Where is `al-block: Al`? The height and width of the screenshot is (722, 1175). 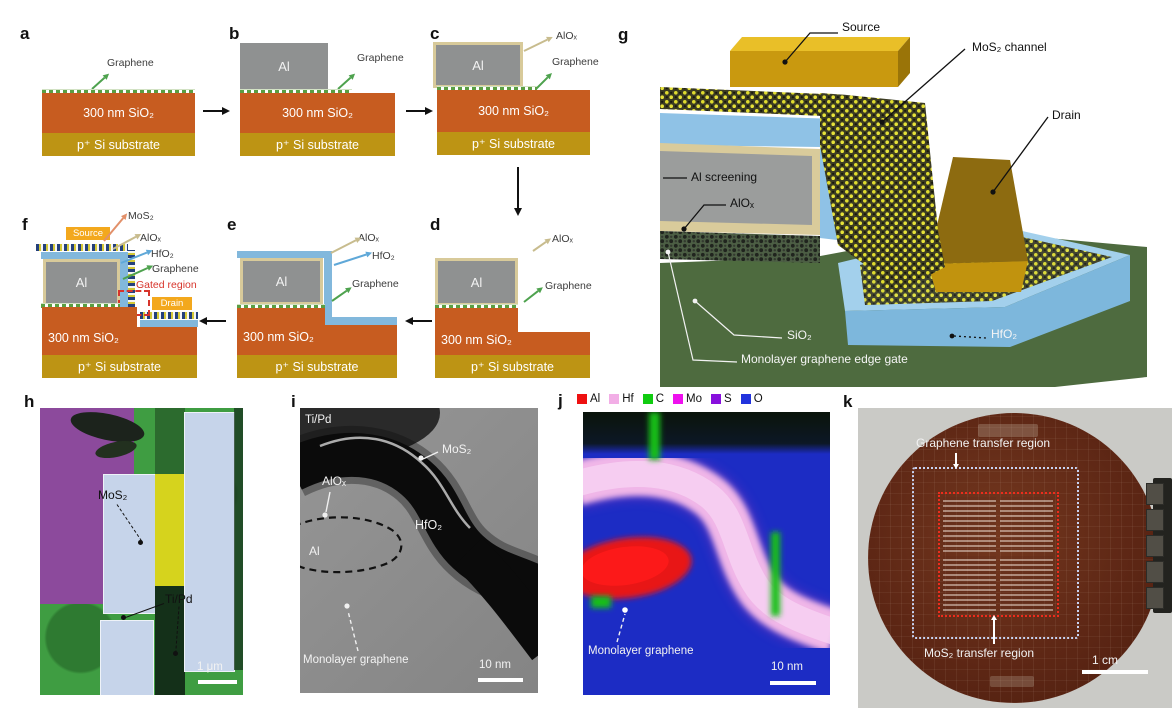
al-block: Al is located at coordinates (284, 66).